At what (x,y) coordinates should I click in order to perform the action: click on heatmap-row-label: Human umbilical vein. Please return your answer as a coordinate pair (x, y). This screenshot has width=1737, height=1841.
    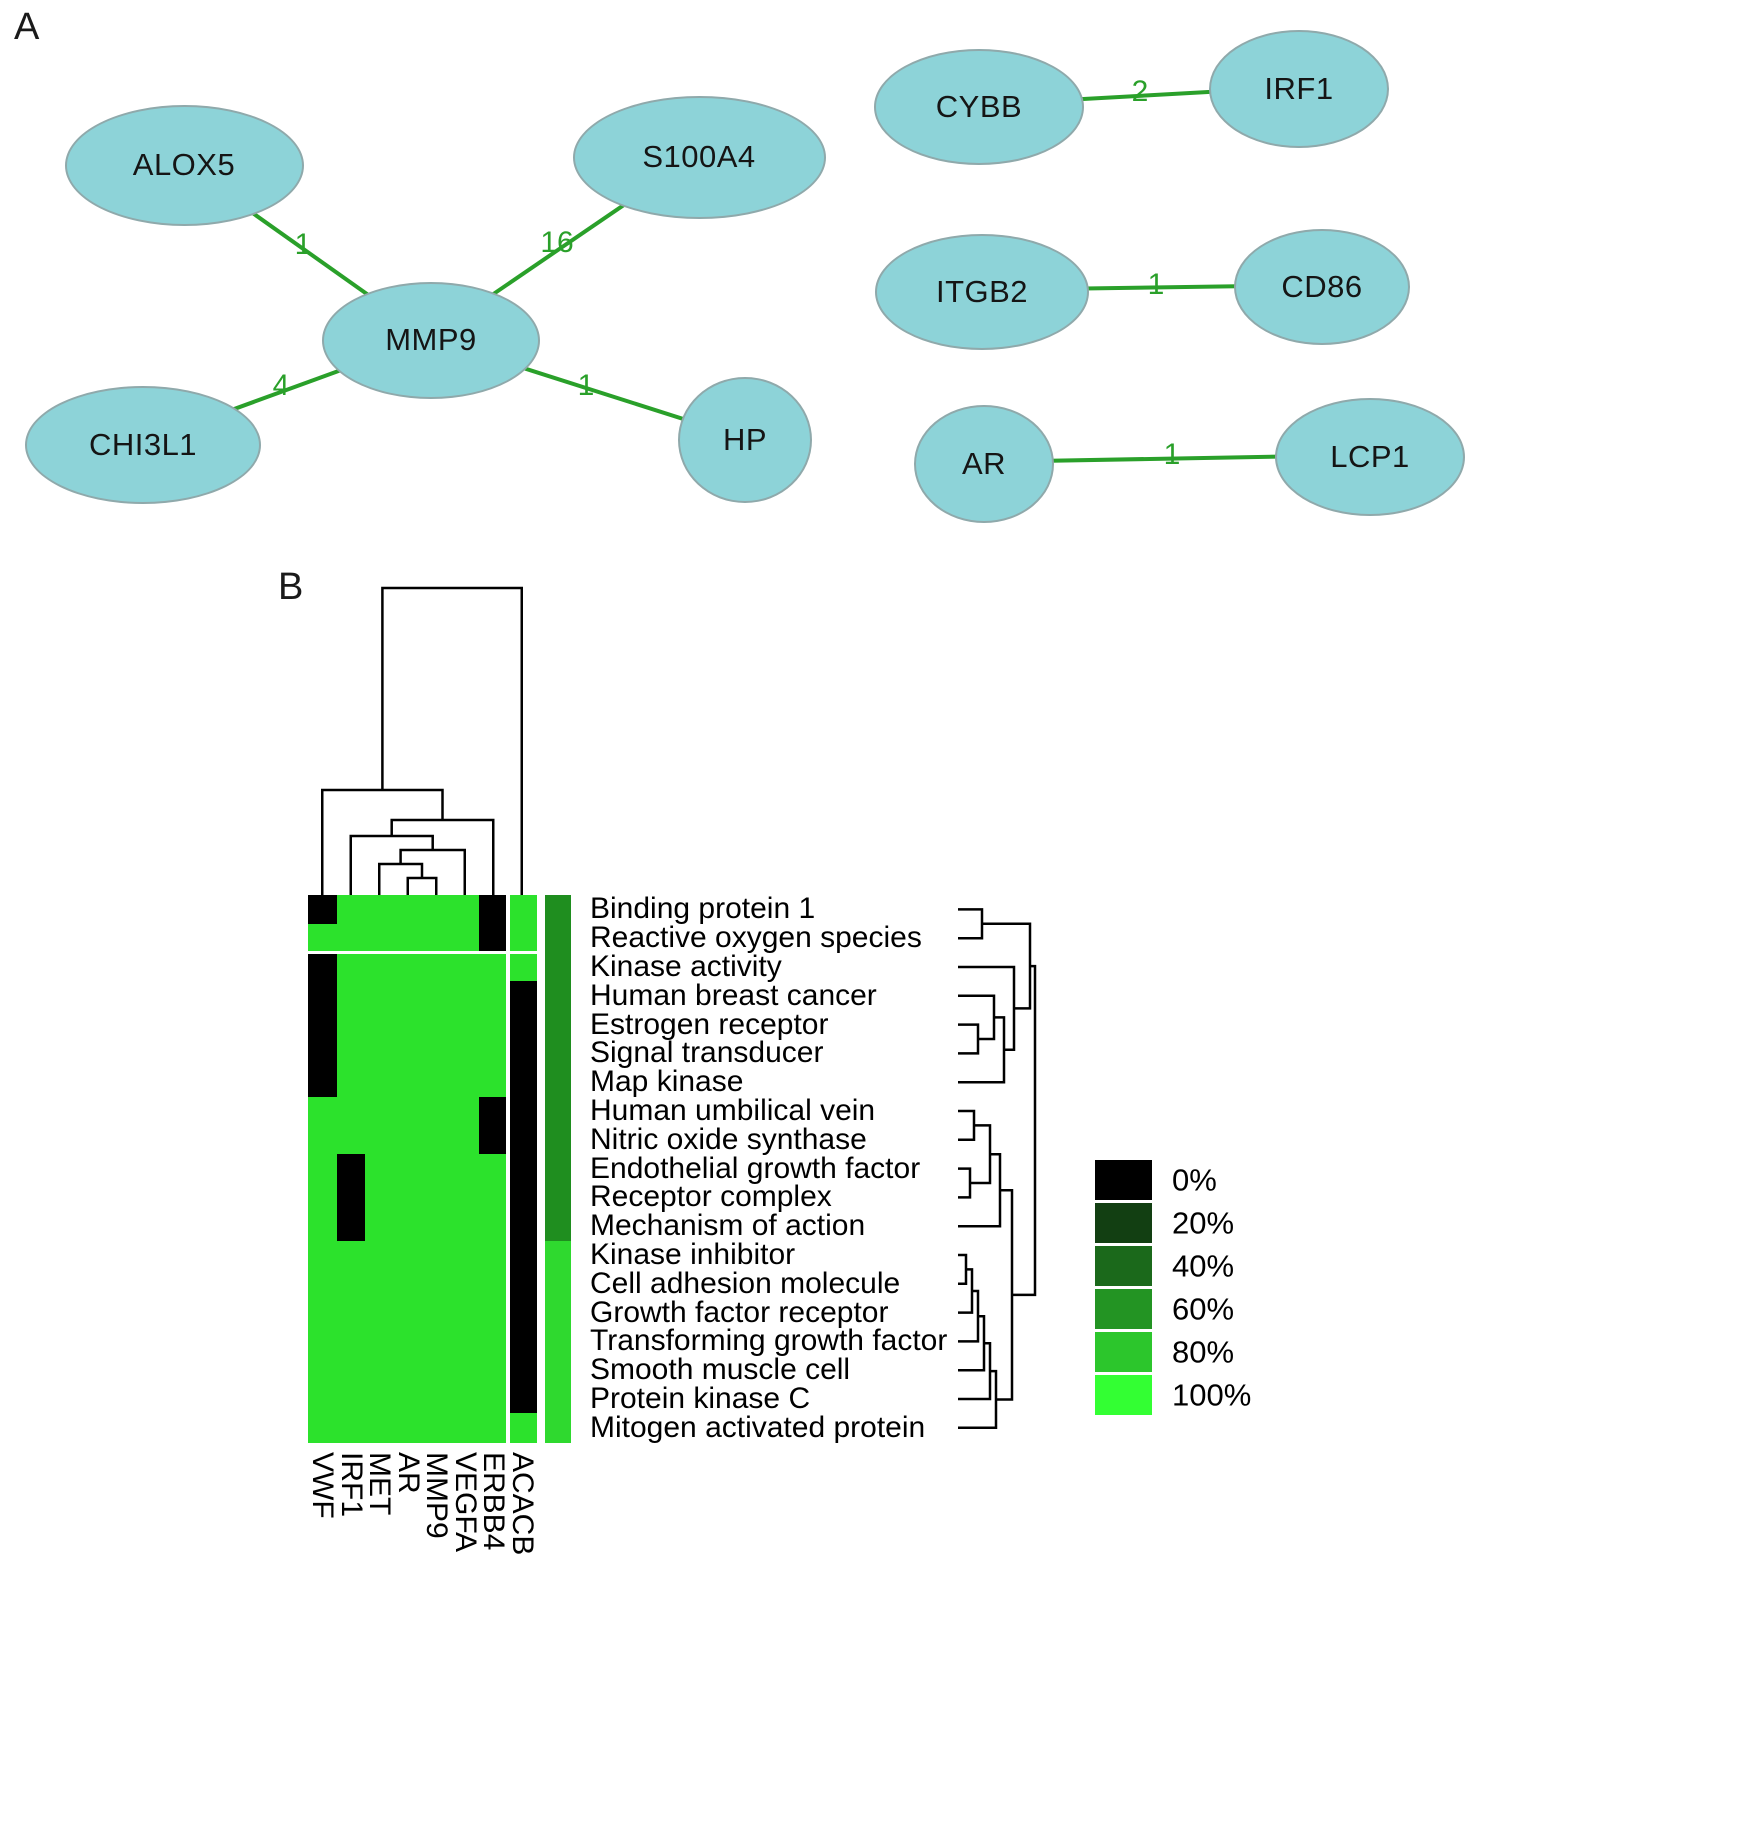
    Looking at the image, I should click on (733, 1110).